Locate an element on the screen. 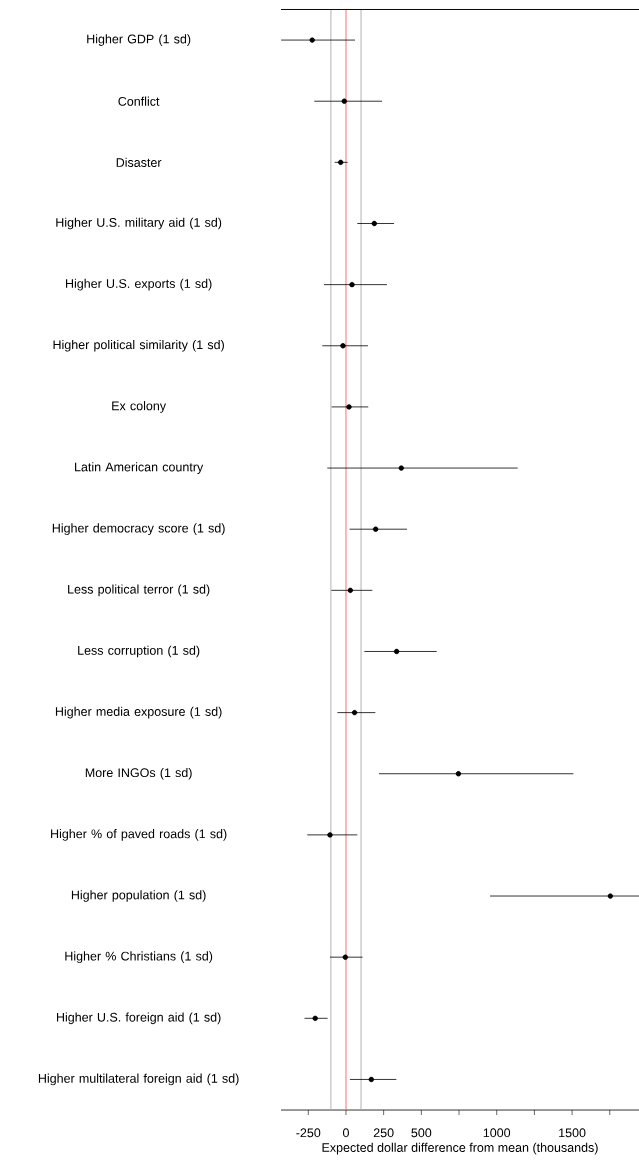 The width and height of the screenshot is (639, 1165). y-tick-label: Higher political similarity (1 sd) is located at coordinates (138, 345).